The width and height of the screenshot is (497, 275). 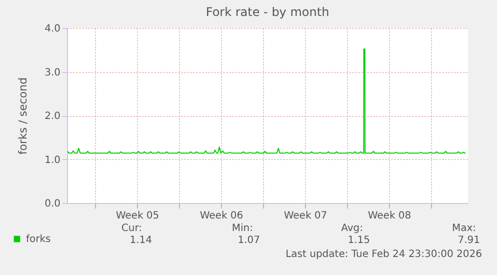 I want to click on x-tick-label: Week 05, so click(x=138, y=216).